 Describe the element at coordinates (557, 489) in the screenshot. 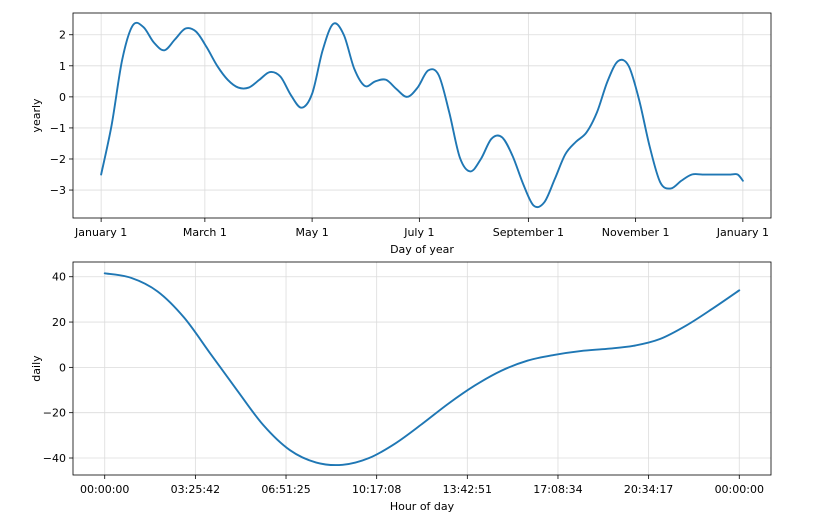

I see `daily-x-tick-label: 17:08:34` at that location.